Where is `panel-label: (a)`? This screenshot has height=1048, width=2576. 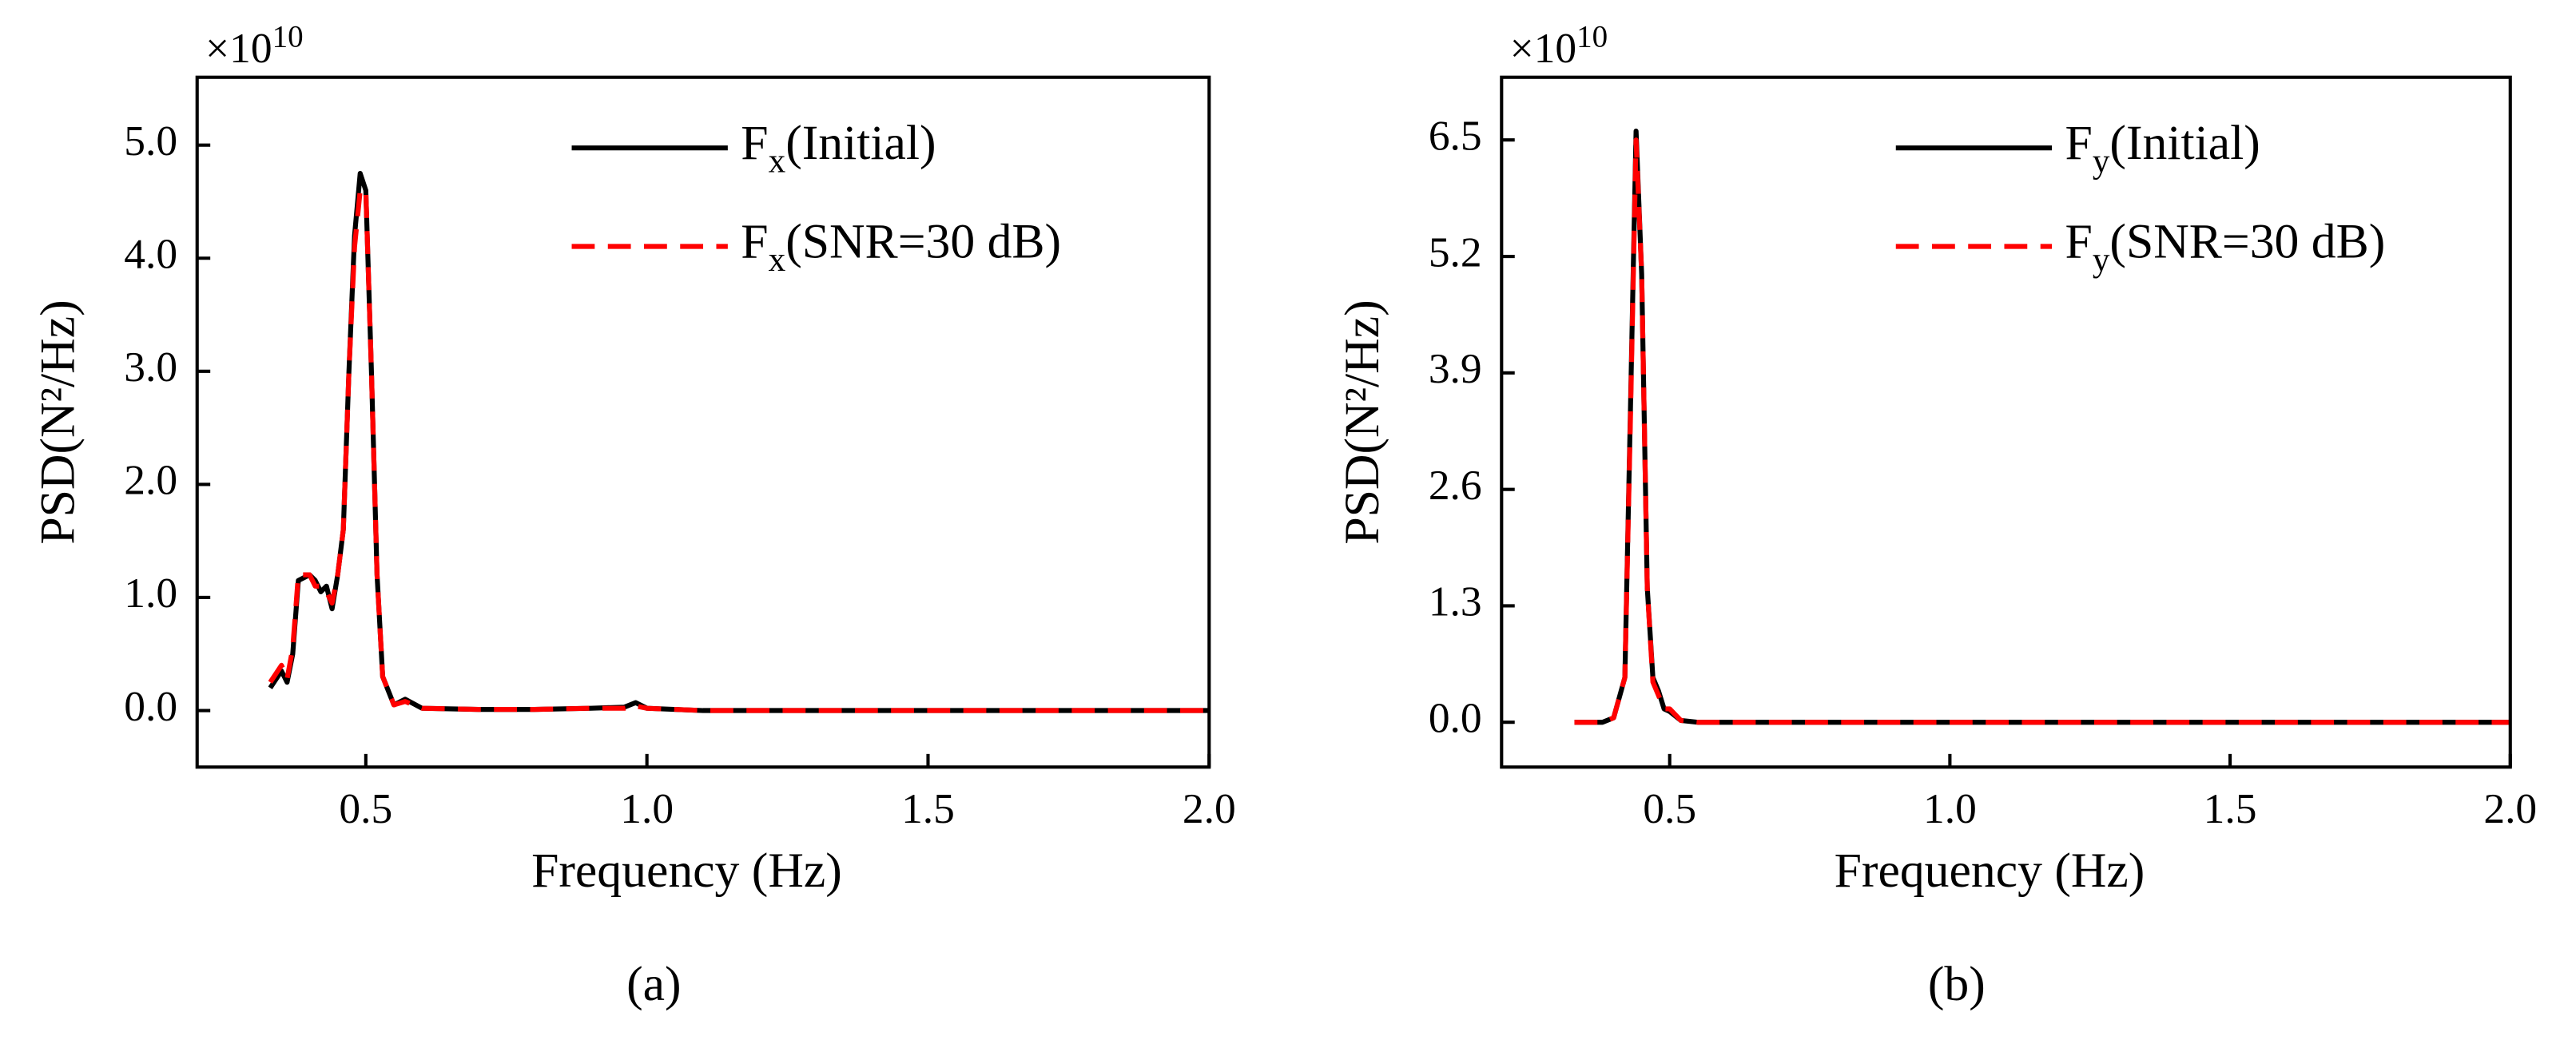 panel-label: (a) is located at coordinates (653, 984).